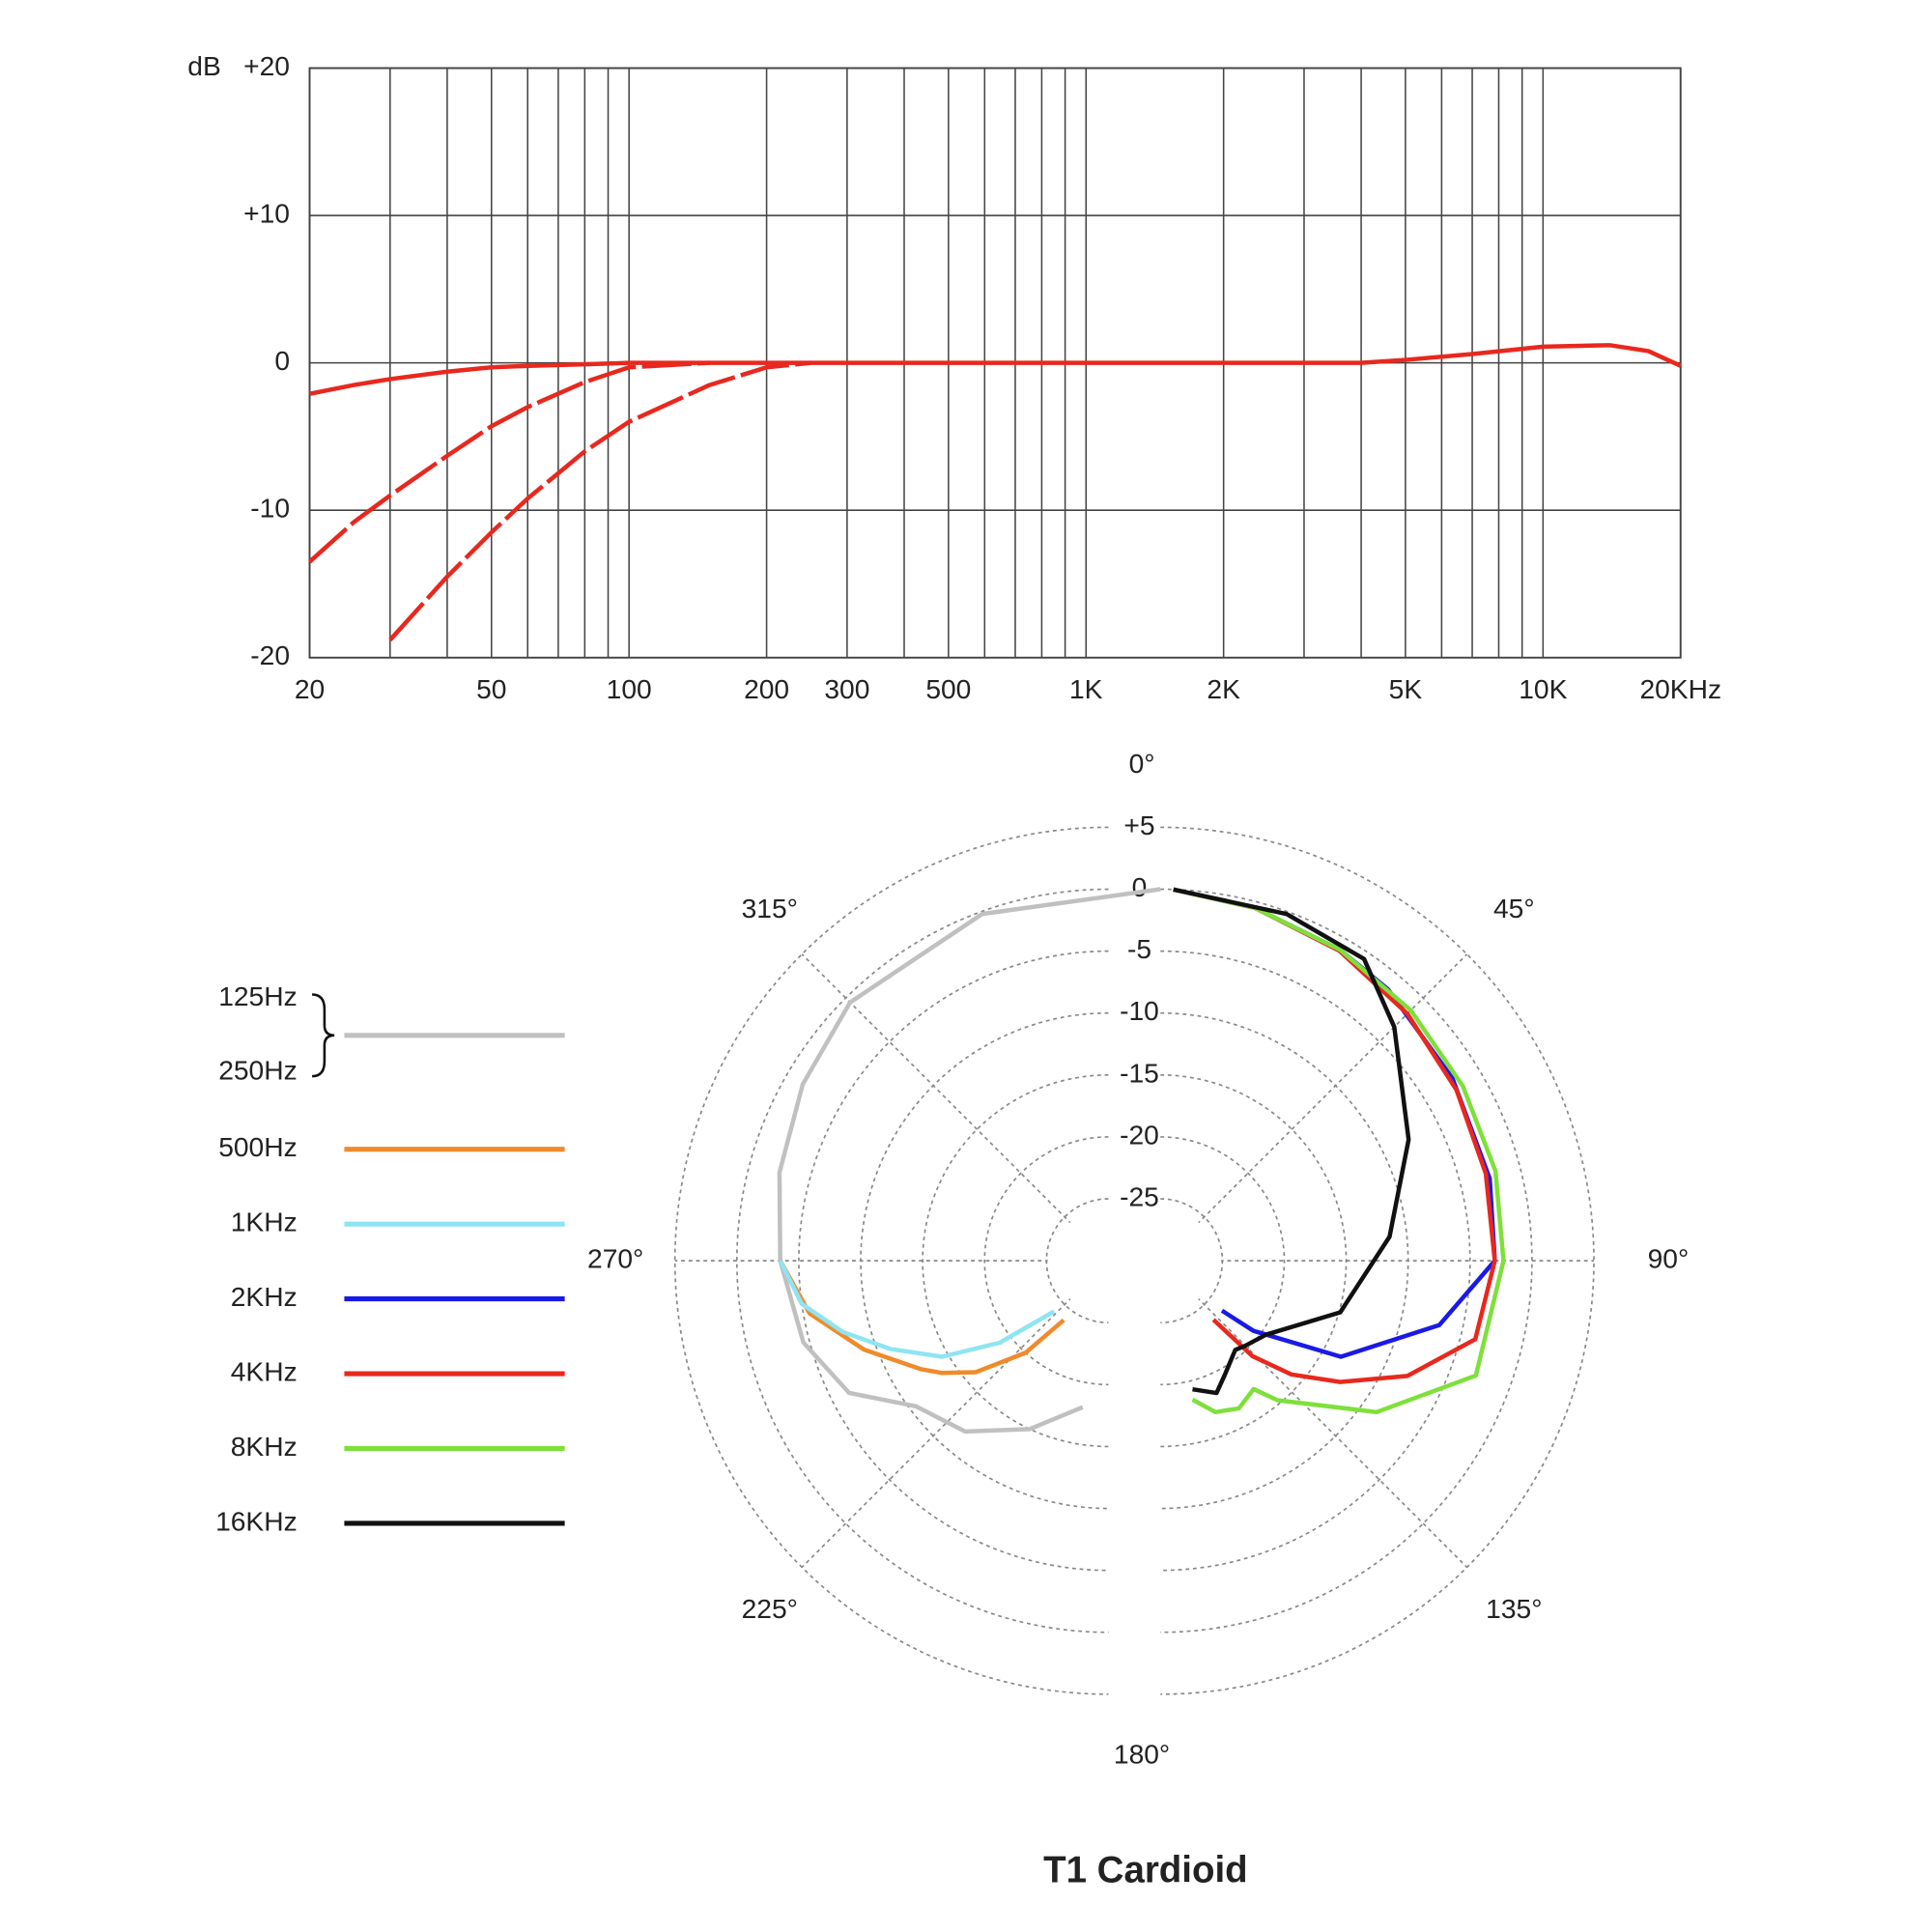 This screenshot has height=1932, width=1932. What do you see at coordinates (1145, 1870) in the screenshot?
I see `chart-title: T1 Cardioid` at bounding box center [1145, 1870].